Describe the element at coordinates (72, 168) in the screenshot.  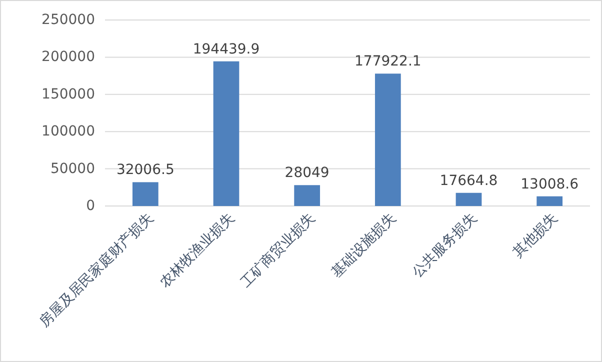
I see `y-tick-label: 50000` at that location.